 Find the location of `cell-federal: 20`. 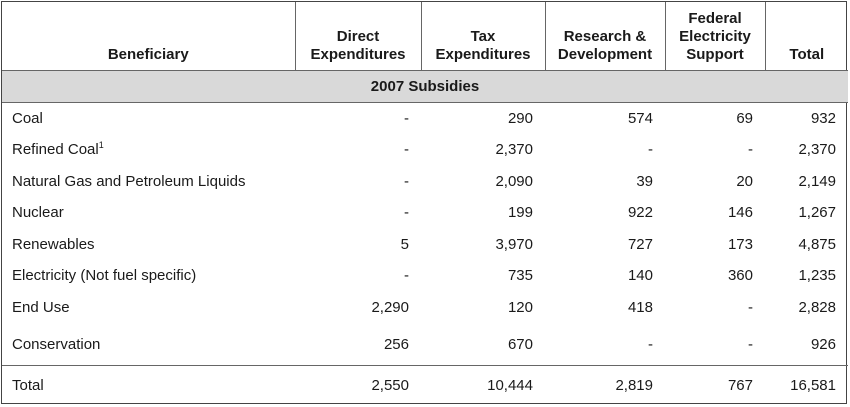

cell-federal: 20 is located at coordinates (744, 181).